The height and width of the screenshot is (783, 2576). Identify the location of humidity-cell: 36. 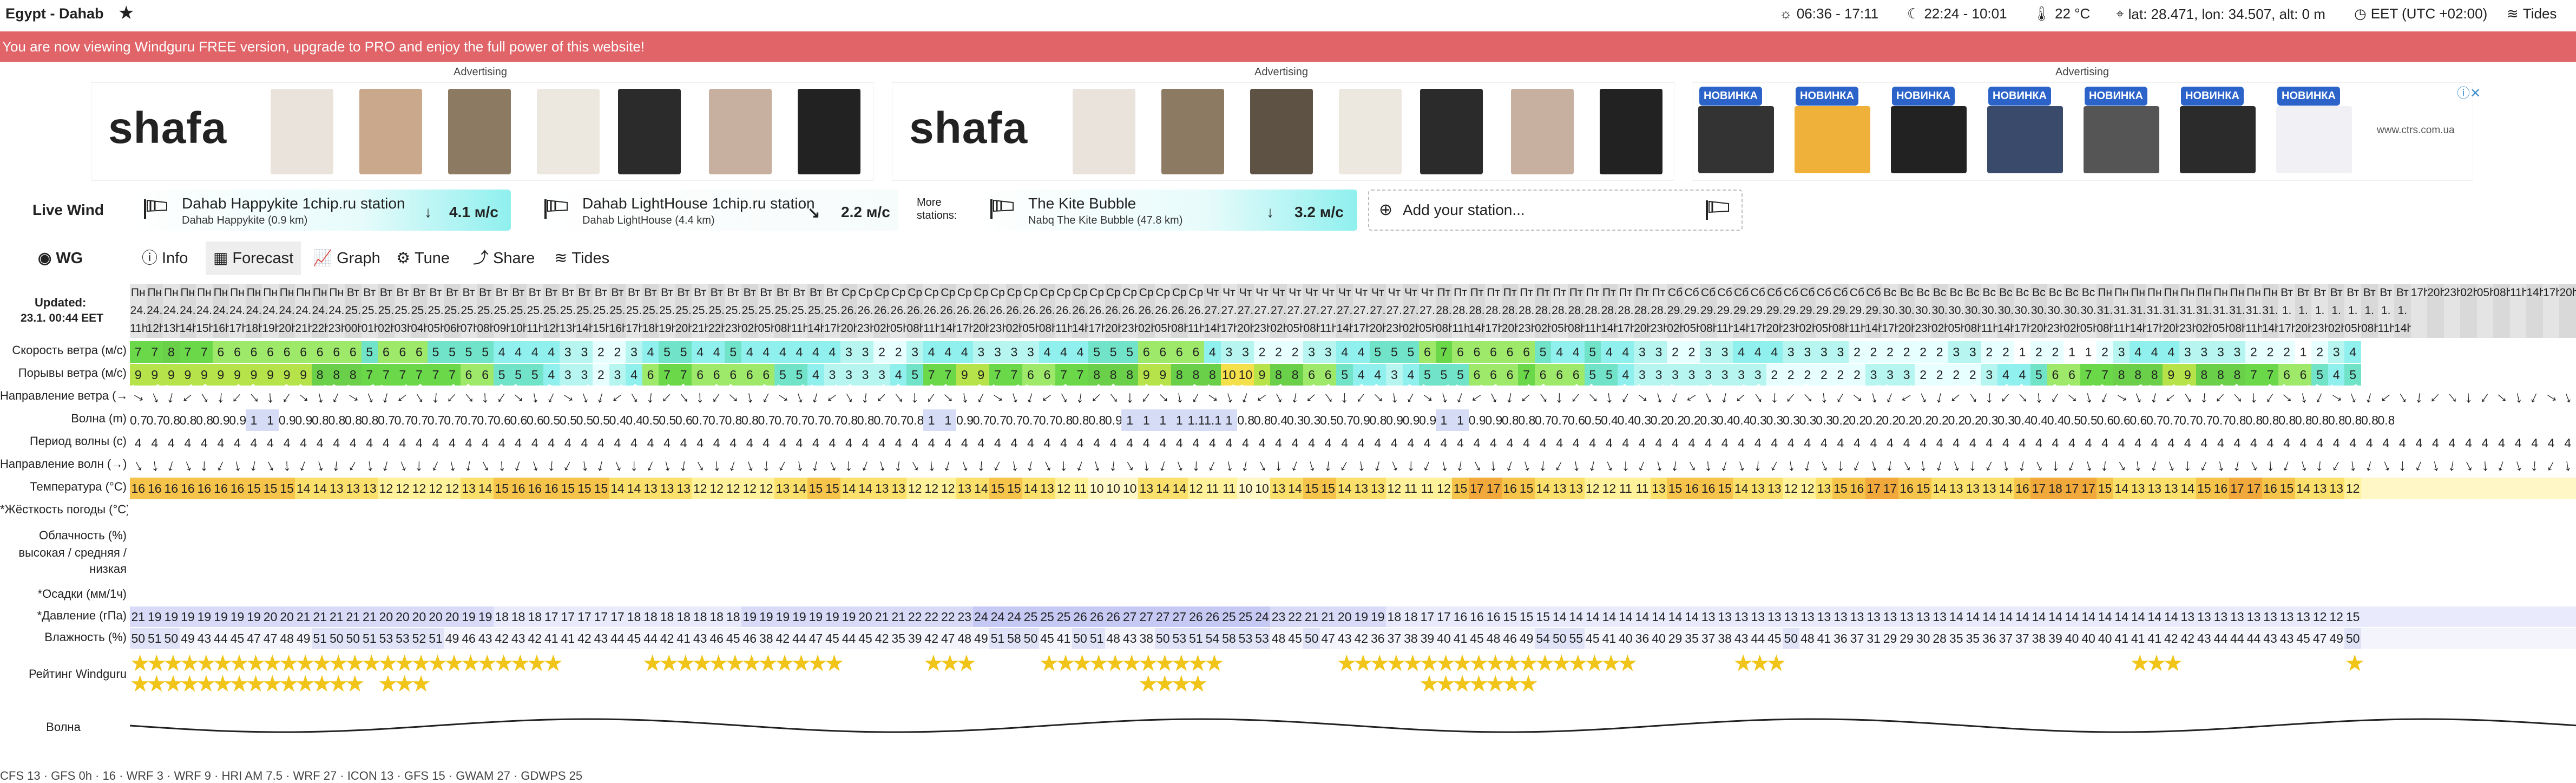
(1989, 638).